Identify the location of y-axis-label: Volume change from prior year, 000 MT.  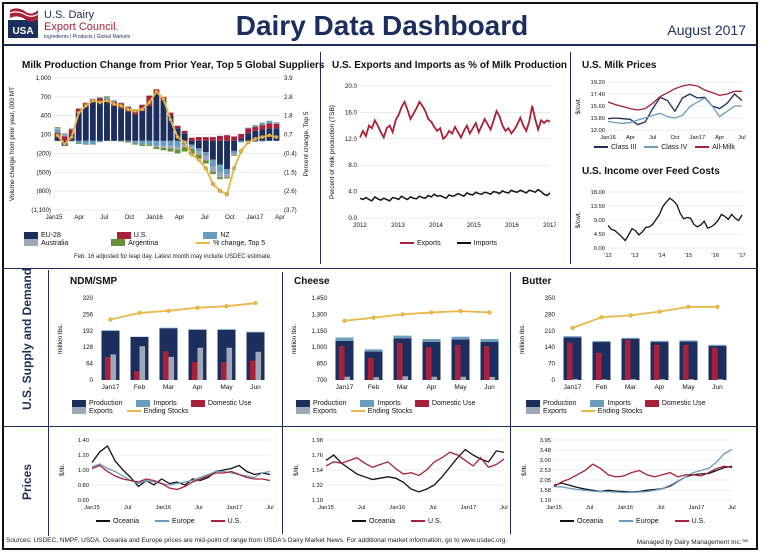
(12, 144).